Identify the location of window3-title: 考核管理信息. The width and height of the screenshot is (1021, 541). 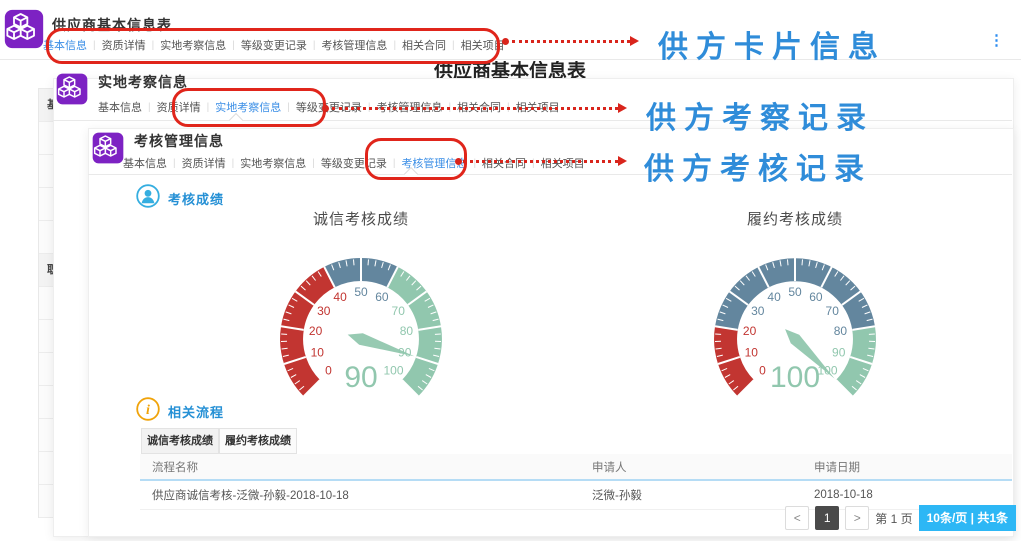
(179, 141).